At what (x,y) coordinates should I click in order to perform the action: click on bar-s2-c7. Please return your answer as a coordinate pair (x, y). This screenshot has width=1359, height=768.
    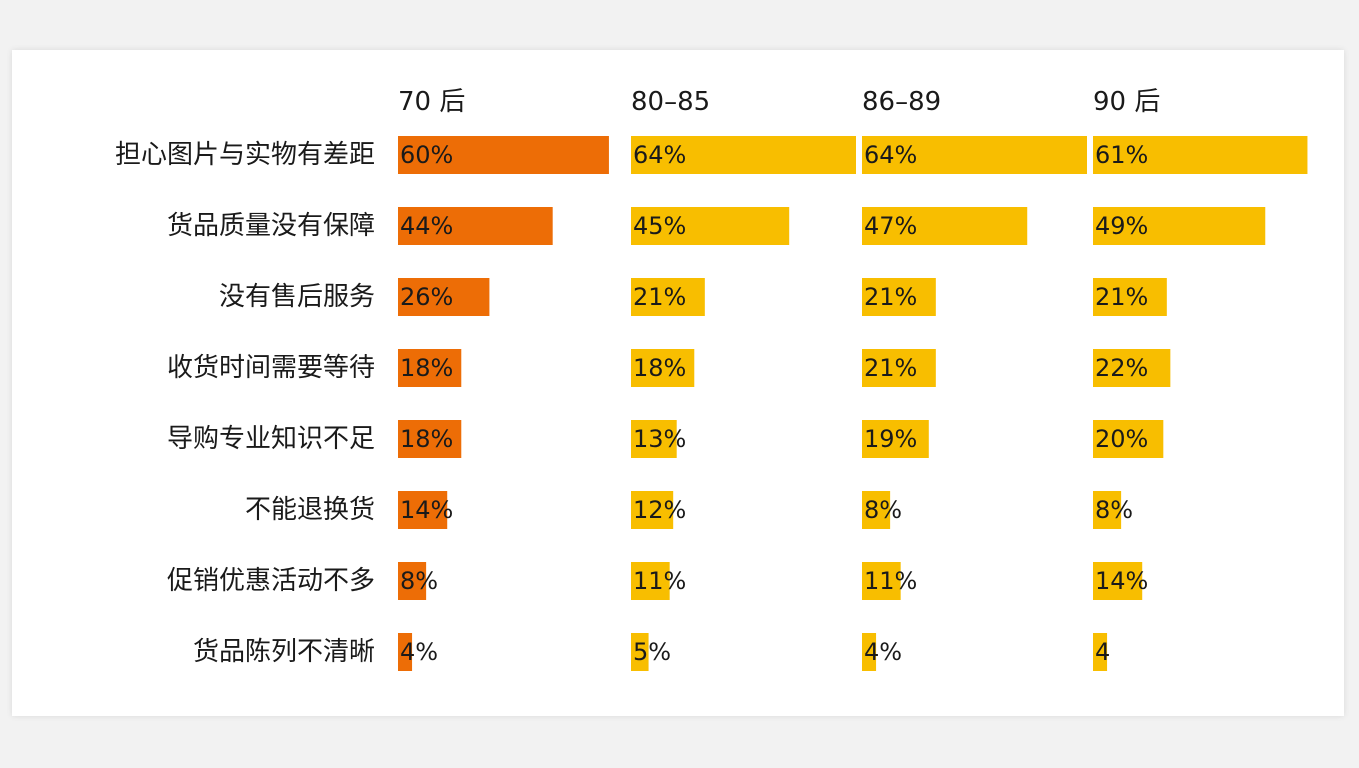
    Looking at the image, I should click on (869, 652).